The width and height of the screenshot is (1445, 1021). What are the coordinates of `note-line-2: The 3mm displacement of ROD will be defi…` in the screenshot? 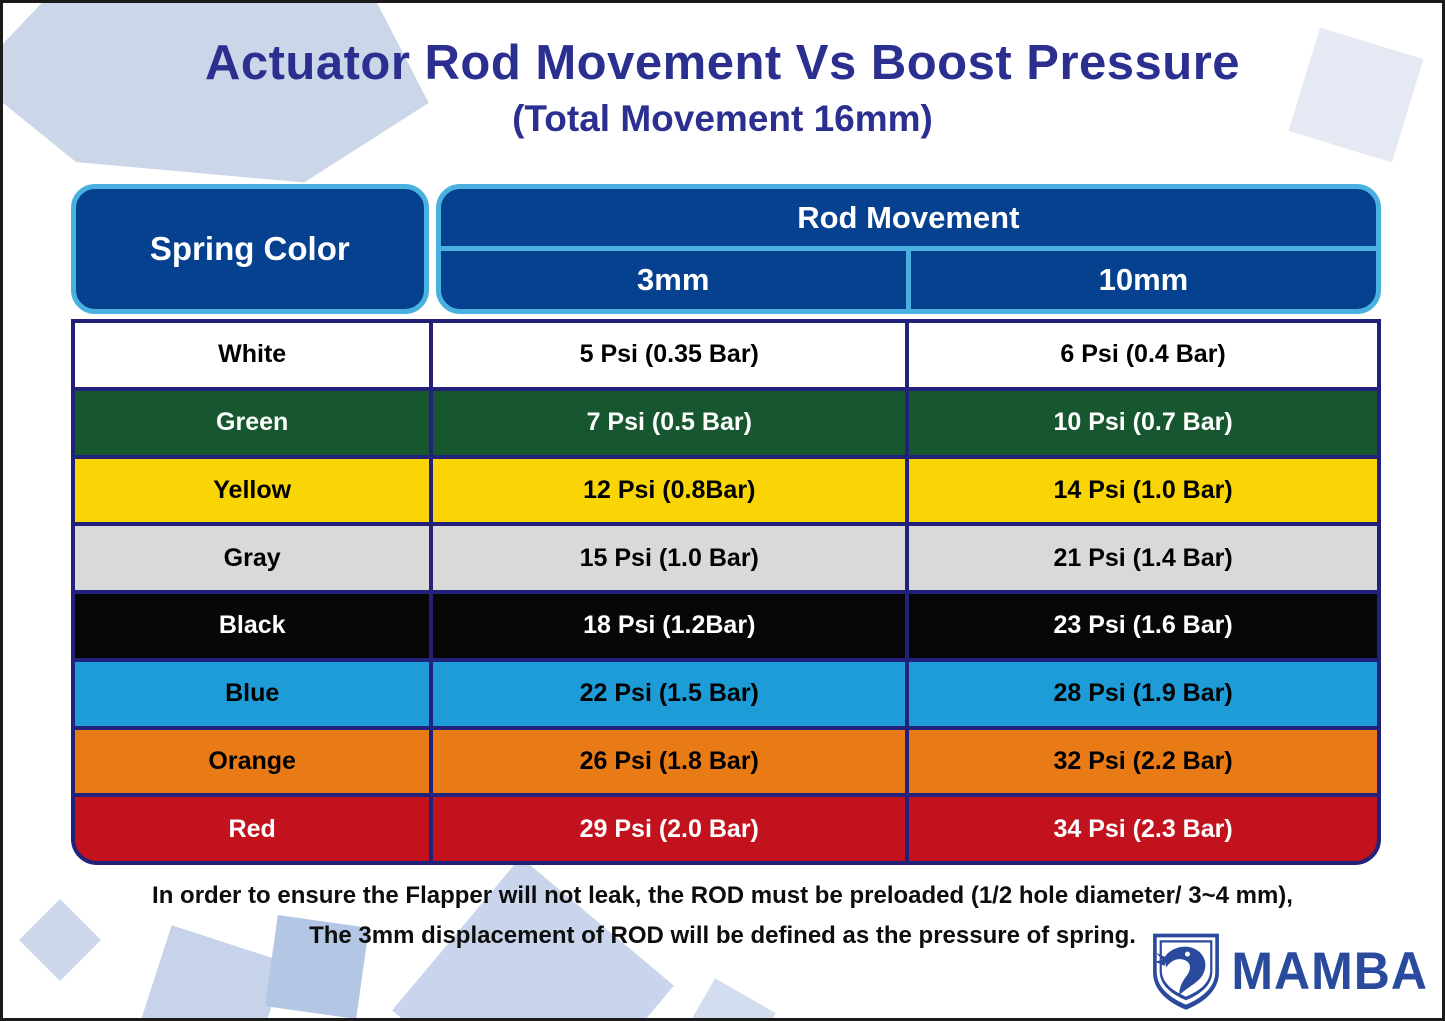 It's located at (722, 935).